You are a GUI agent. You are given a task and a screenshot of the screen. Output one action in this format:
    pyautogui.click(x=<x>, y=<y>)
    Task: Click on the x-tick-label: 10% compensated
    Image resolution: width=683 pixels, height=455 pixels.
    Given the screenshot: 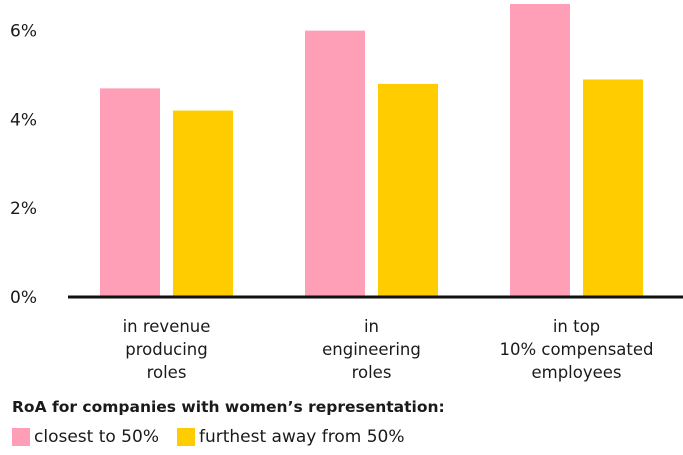 What is the action you would take?
    pyautogui.click(x=576, y=349)
    